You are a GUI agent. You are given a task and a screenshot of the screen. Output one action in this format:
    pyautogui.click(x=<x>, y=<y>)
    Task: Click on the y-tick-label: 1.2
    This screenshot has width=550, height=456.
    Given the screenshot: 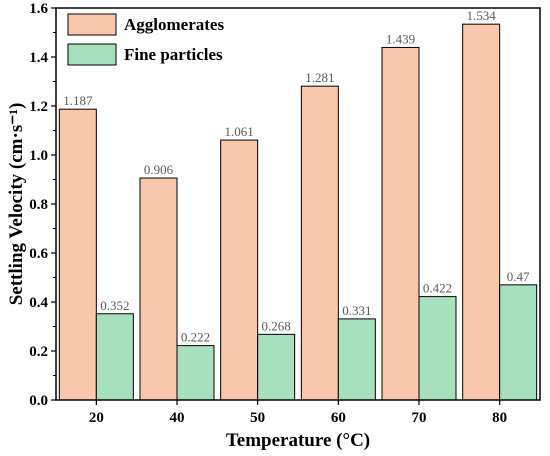 What is the action you would take?
    pyautogui.click(x=38, y=107)
    